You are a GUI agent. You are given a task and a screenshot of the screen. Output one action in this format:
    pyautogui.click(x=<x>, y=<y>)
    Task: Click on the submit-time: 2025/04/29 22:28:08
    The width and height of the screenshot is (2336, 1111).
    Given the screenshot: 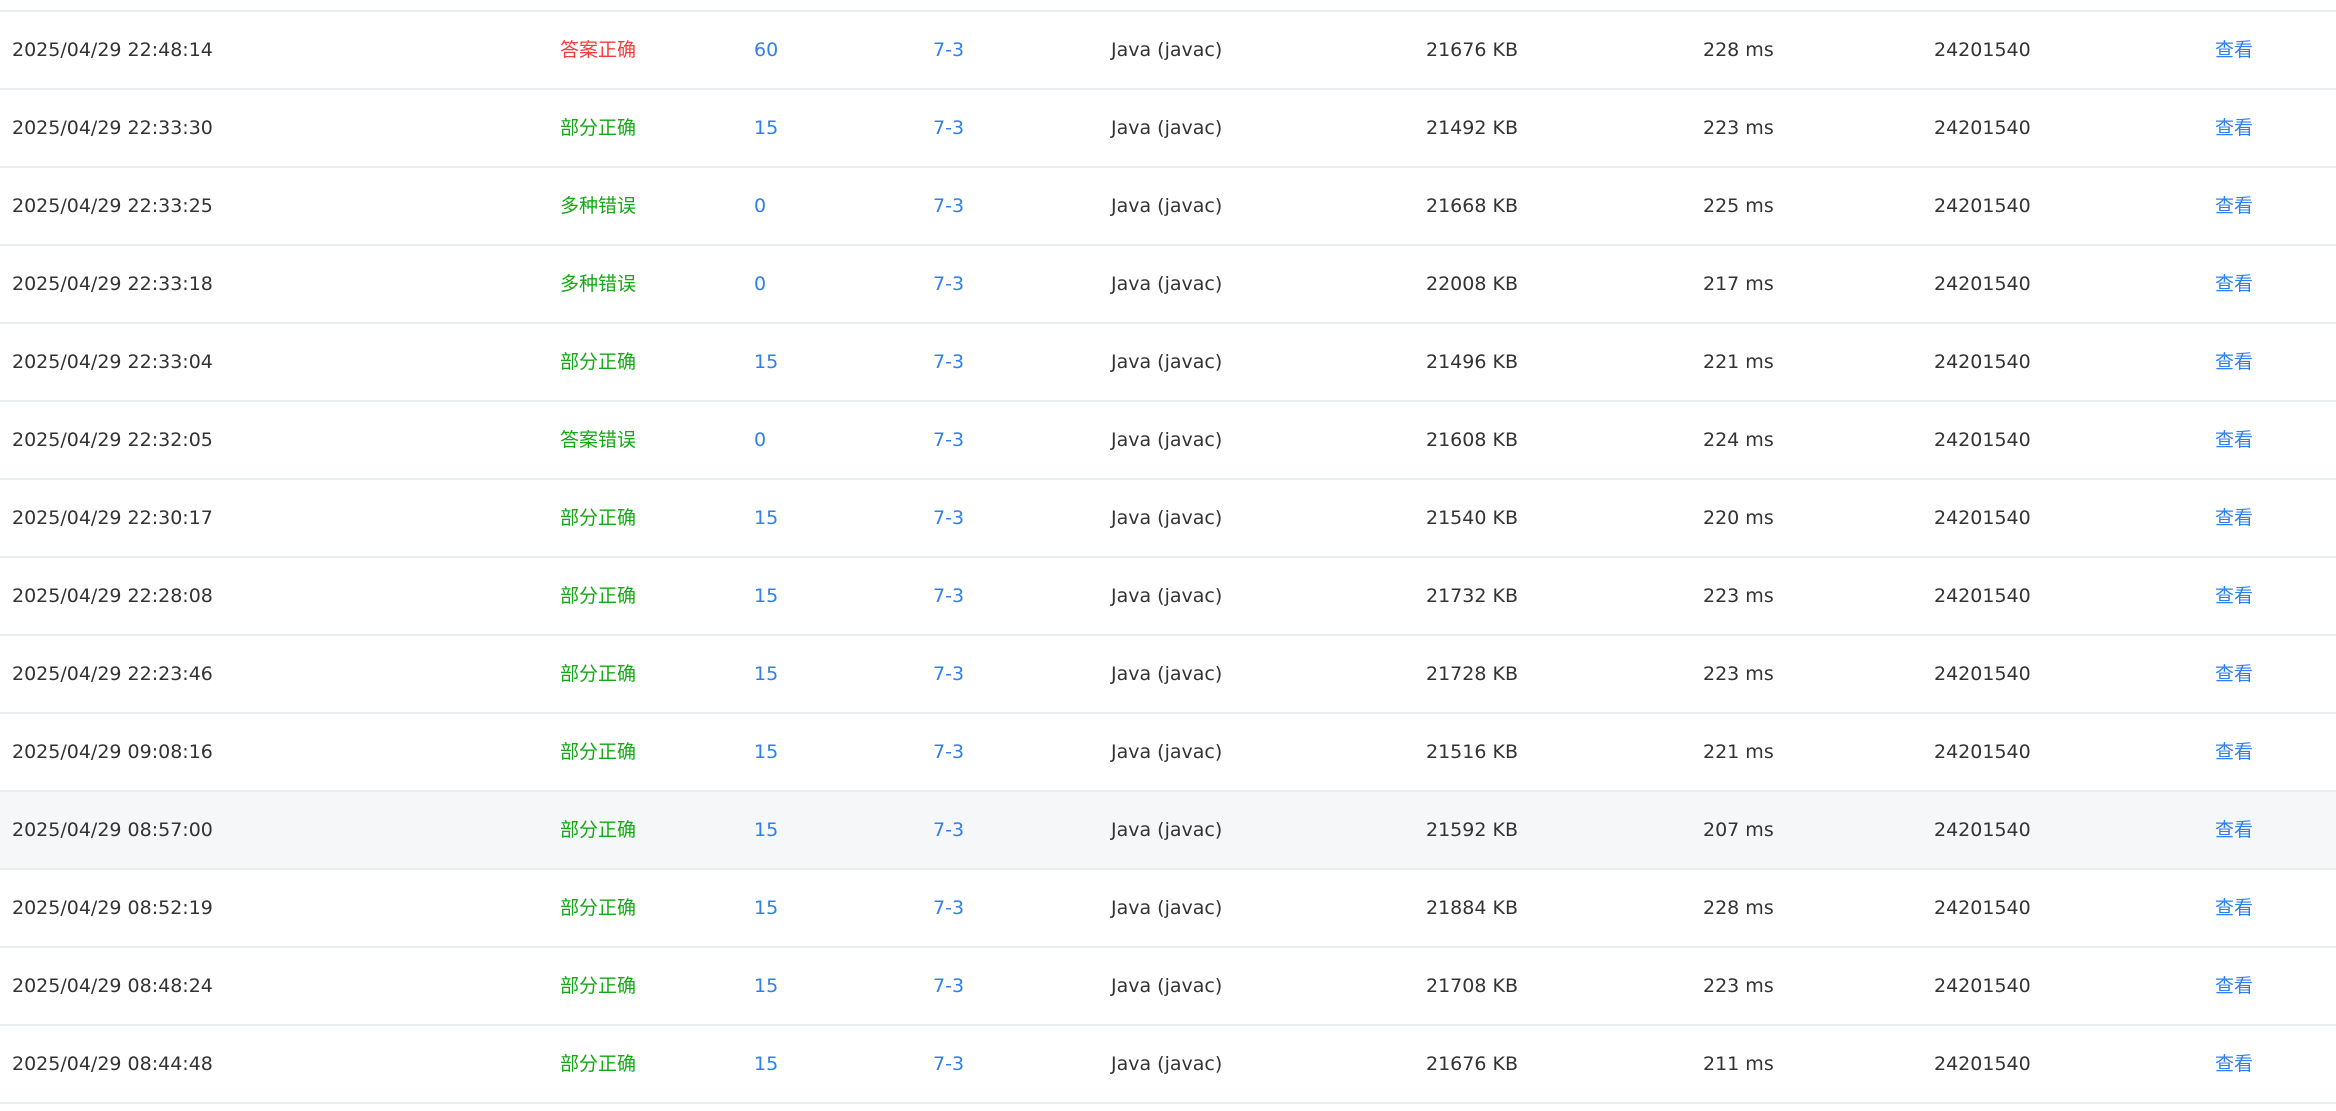 What is the action you would take?
    pyautogui.click(x=112, y=596)
    